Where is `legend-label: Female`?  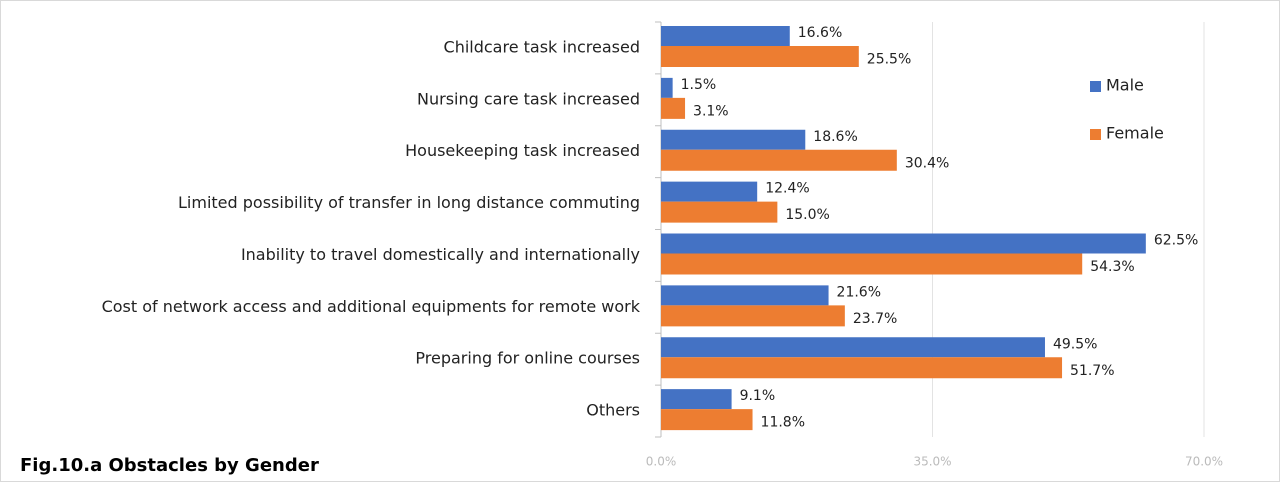 legend-label: Female is located at coordinates (1135, 133).